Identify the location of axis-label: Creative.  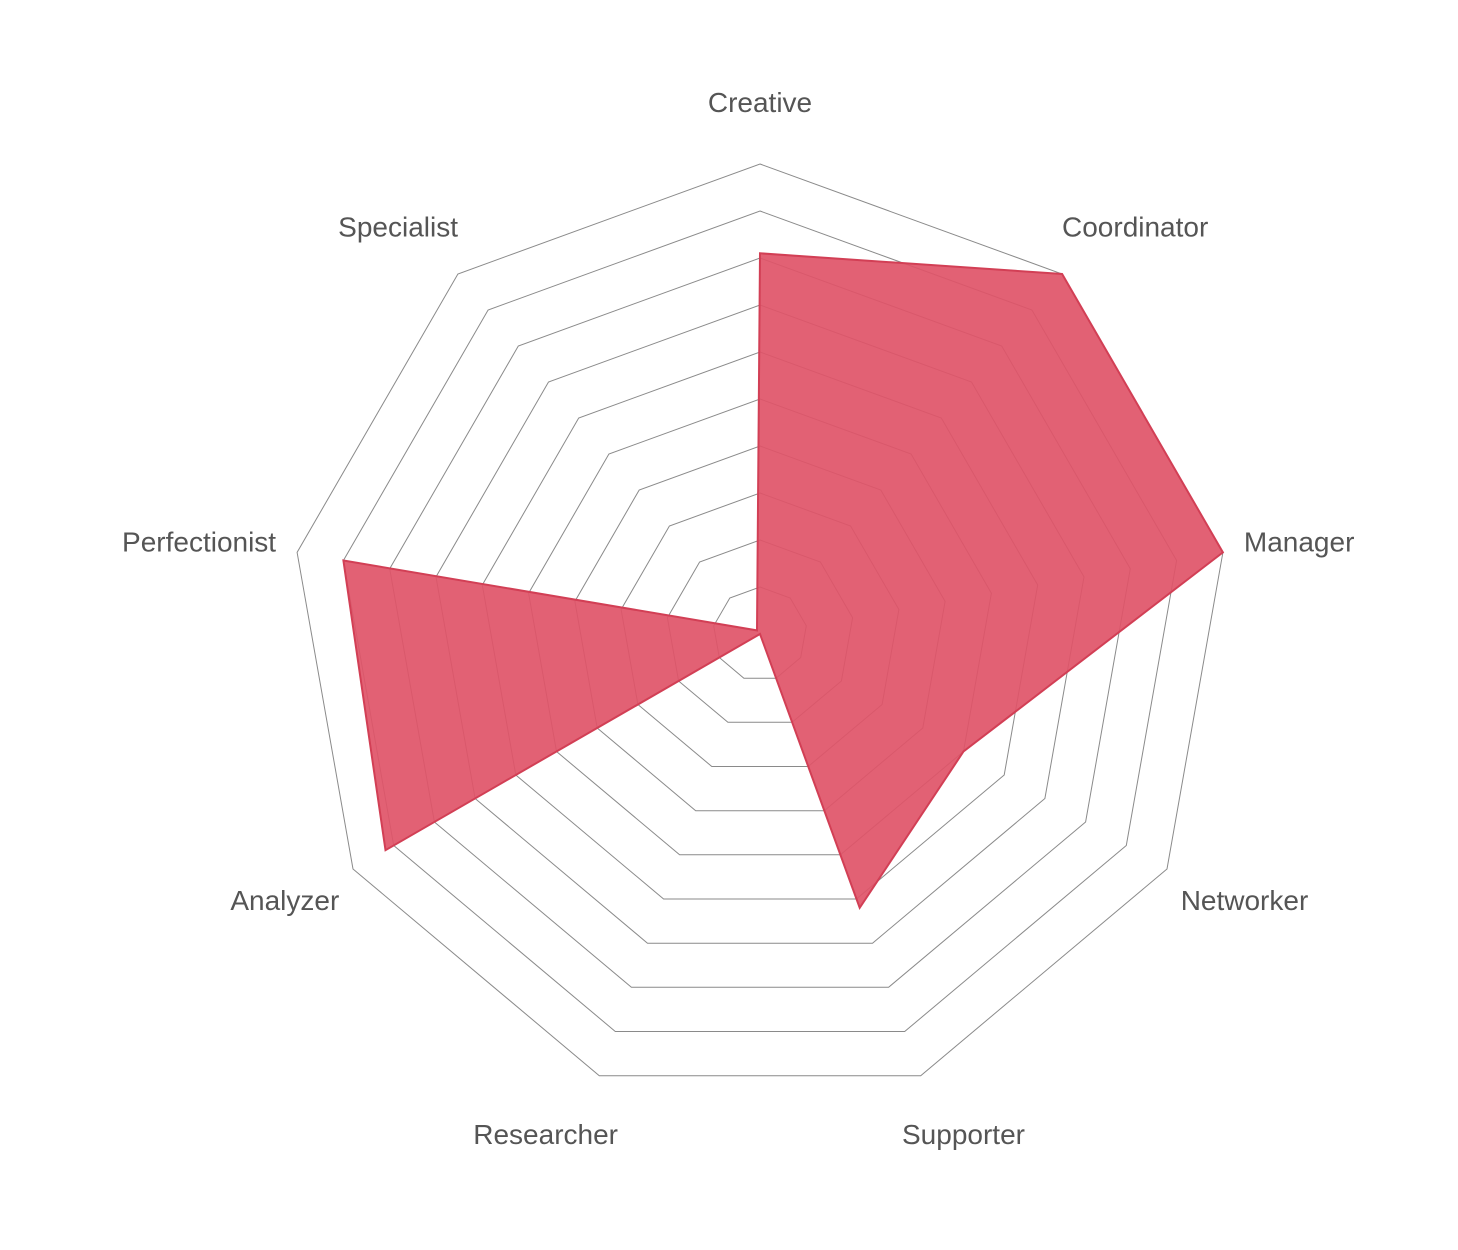
(760, 102).